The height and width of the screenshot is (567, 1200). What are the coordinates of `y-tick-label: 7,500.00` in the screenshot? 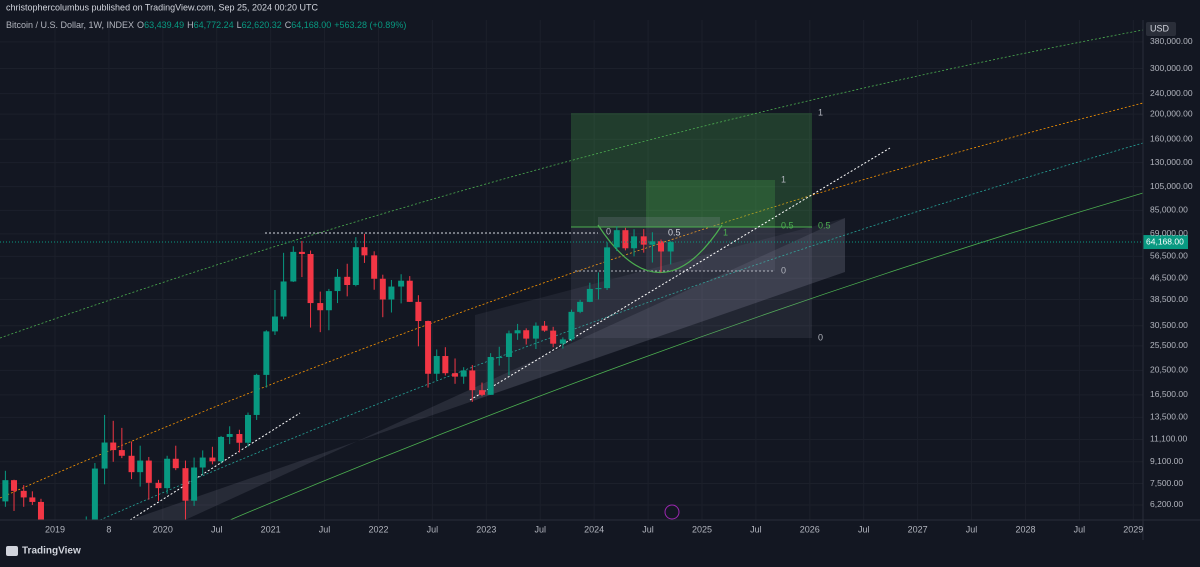 It's located at (1166, 483).